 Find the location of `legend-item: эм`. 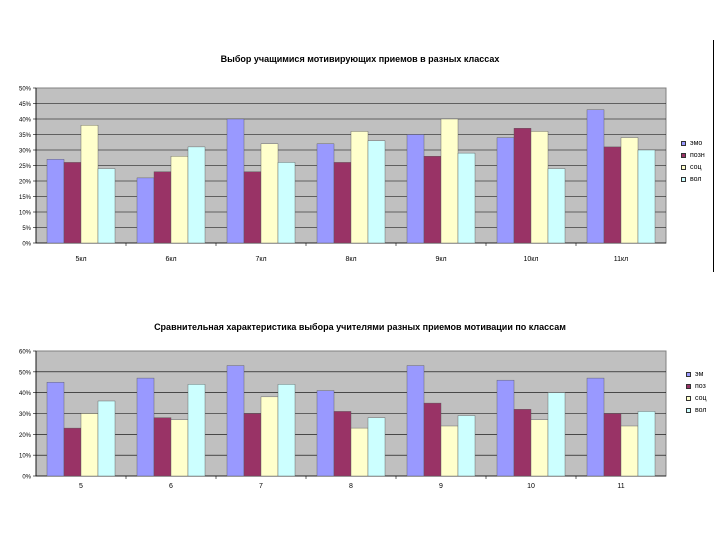

legend-item: эм is located at coordinates (696, 374).